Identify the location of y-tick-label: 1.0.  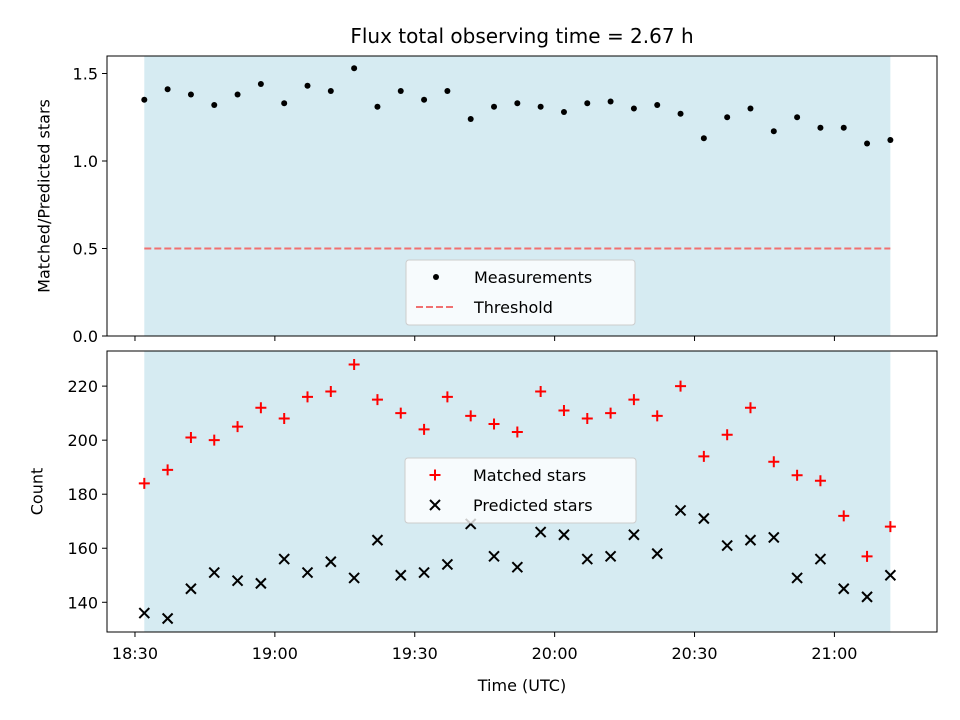
(85, 161).